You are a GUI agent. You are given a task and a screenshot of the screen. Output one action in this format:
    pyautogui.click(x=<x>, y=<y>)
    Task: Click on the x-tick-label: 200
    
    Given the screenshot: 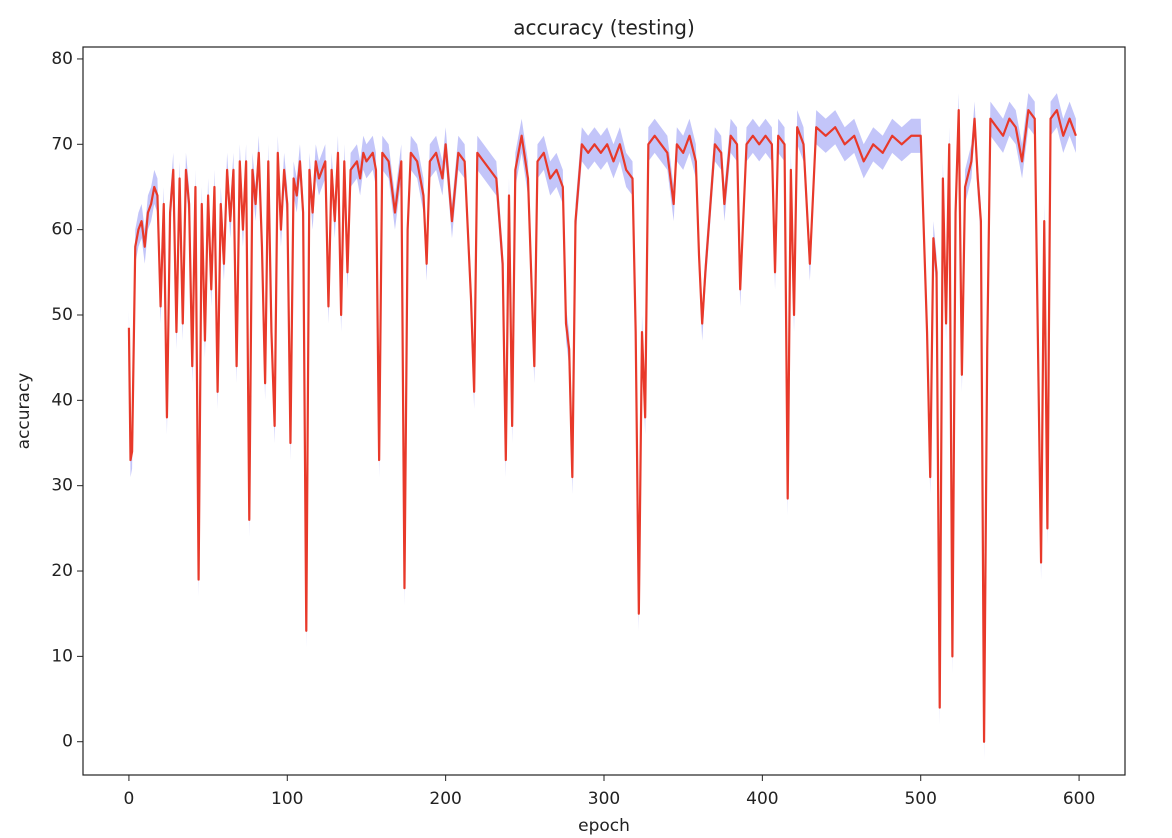 What is the action you would take?
    pyautogui.click(x=445, y=799)
    